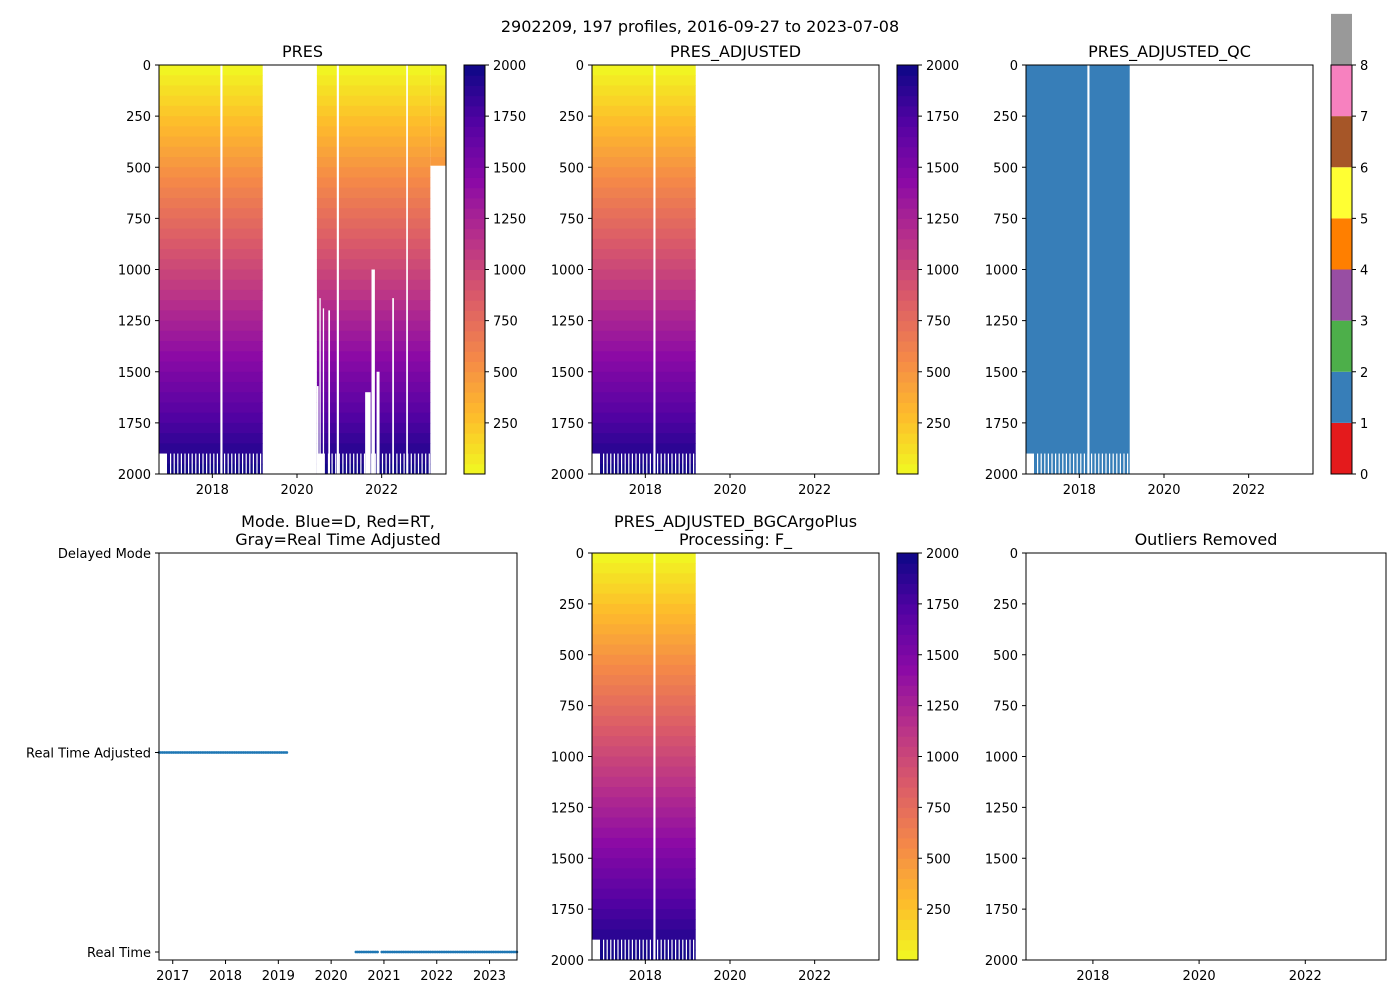  What do you see at coordinates (302, 270) in the screenshot?
I see `pres-heatmap` at bounding box center [302, 270].